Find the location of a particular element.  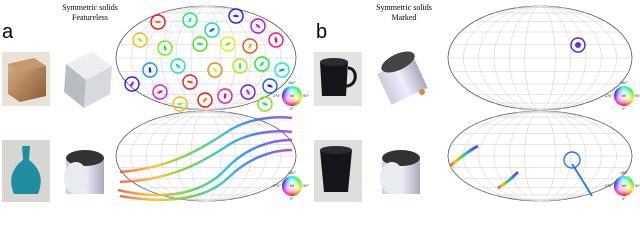

vase-photo is located at coordinates (26, 171).